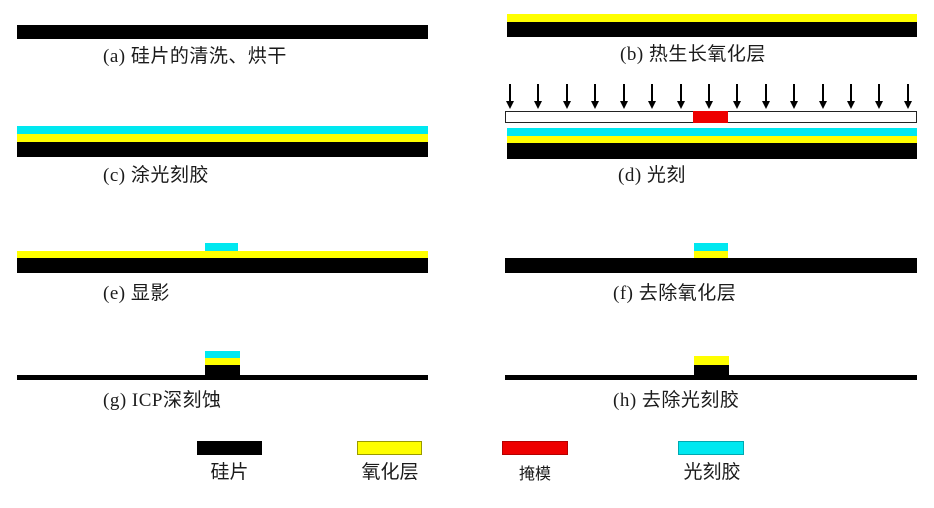 The width and height of the screenshot is (934, 508). What do you see at coordinates (711, 370) in the screenshot?
I see `panel-h-silicon-mesa` at bounding box center [711, 370].